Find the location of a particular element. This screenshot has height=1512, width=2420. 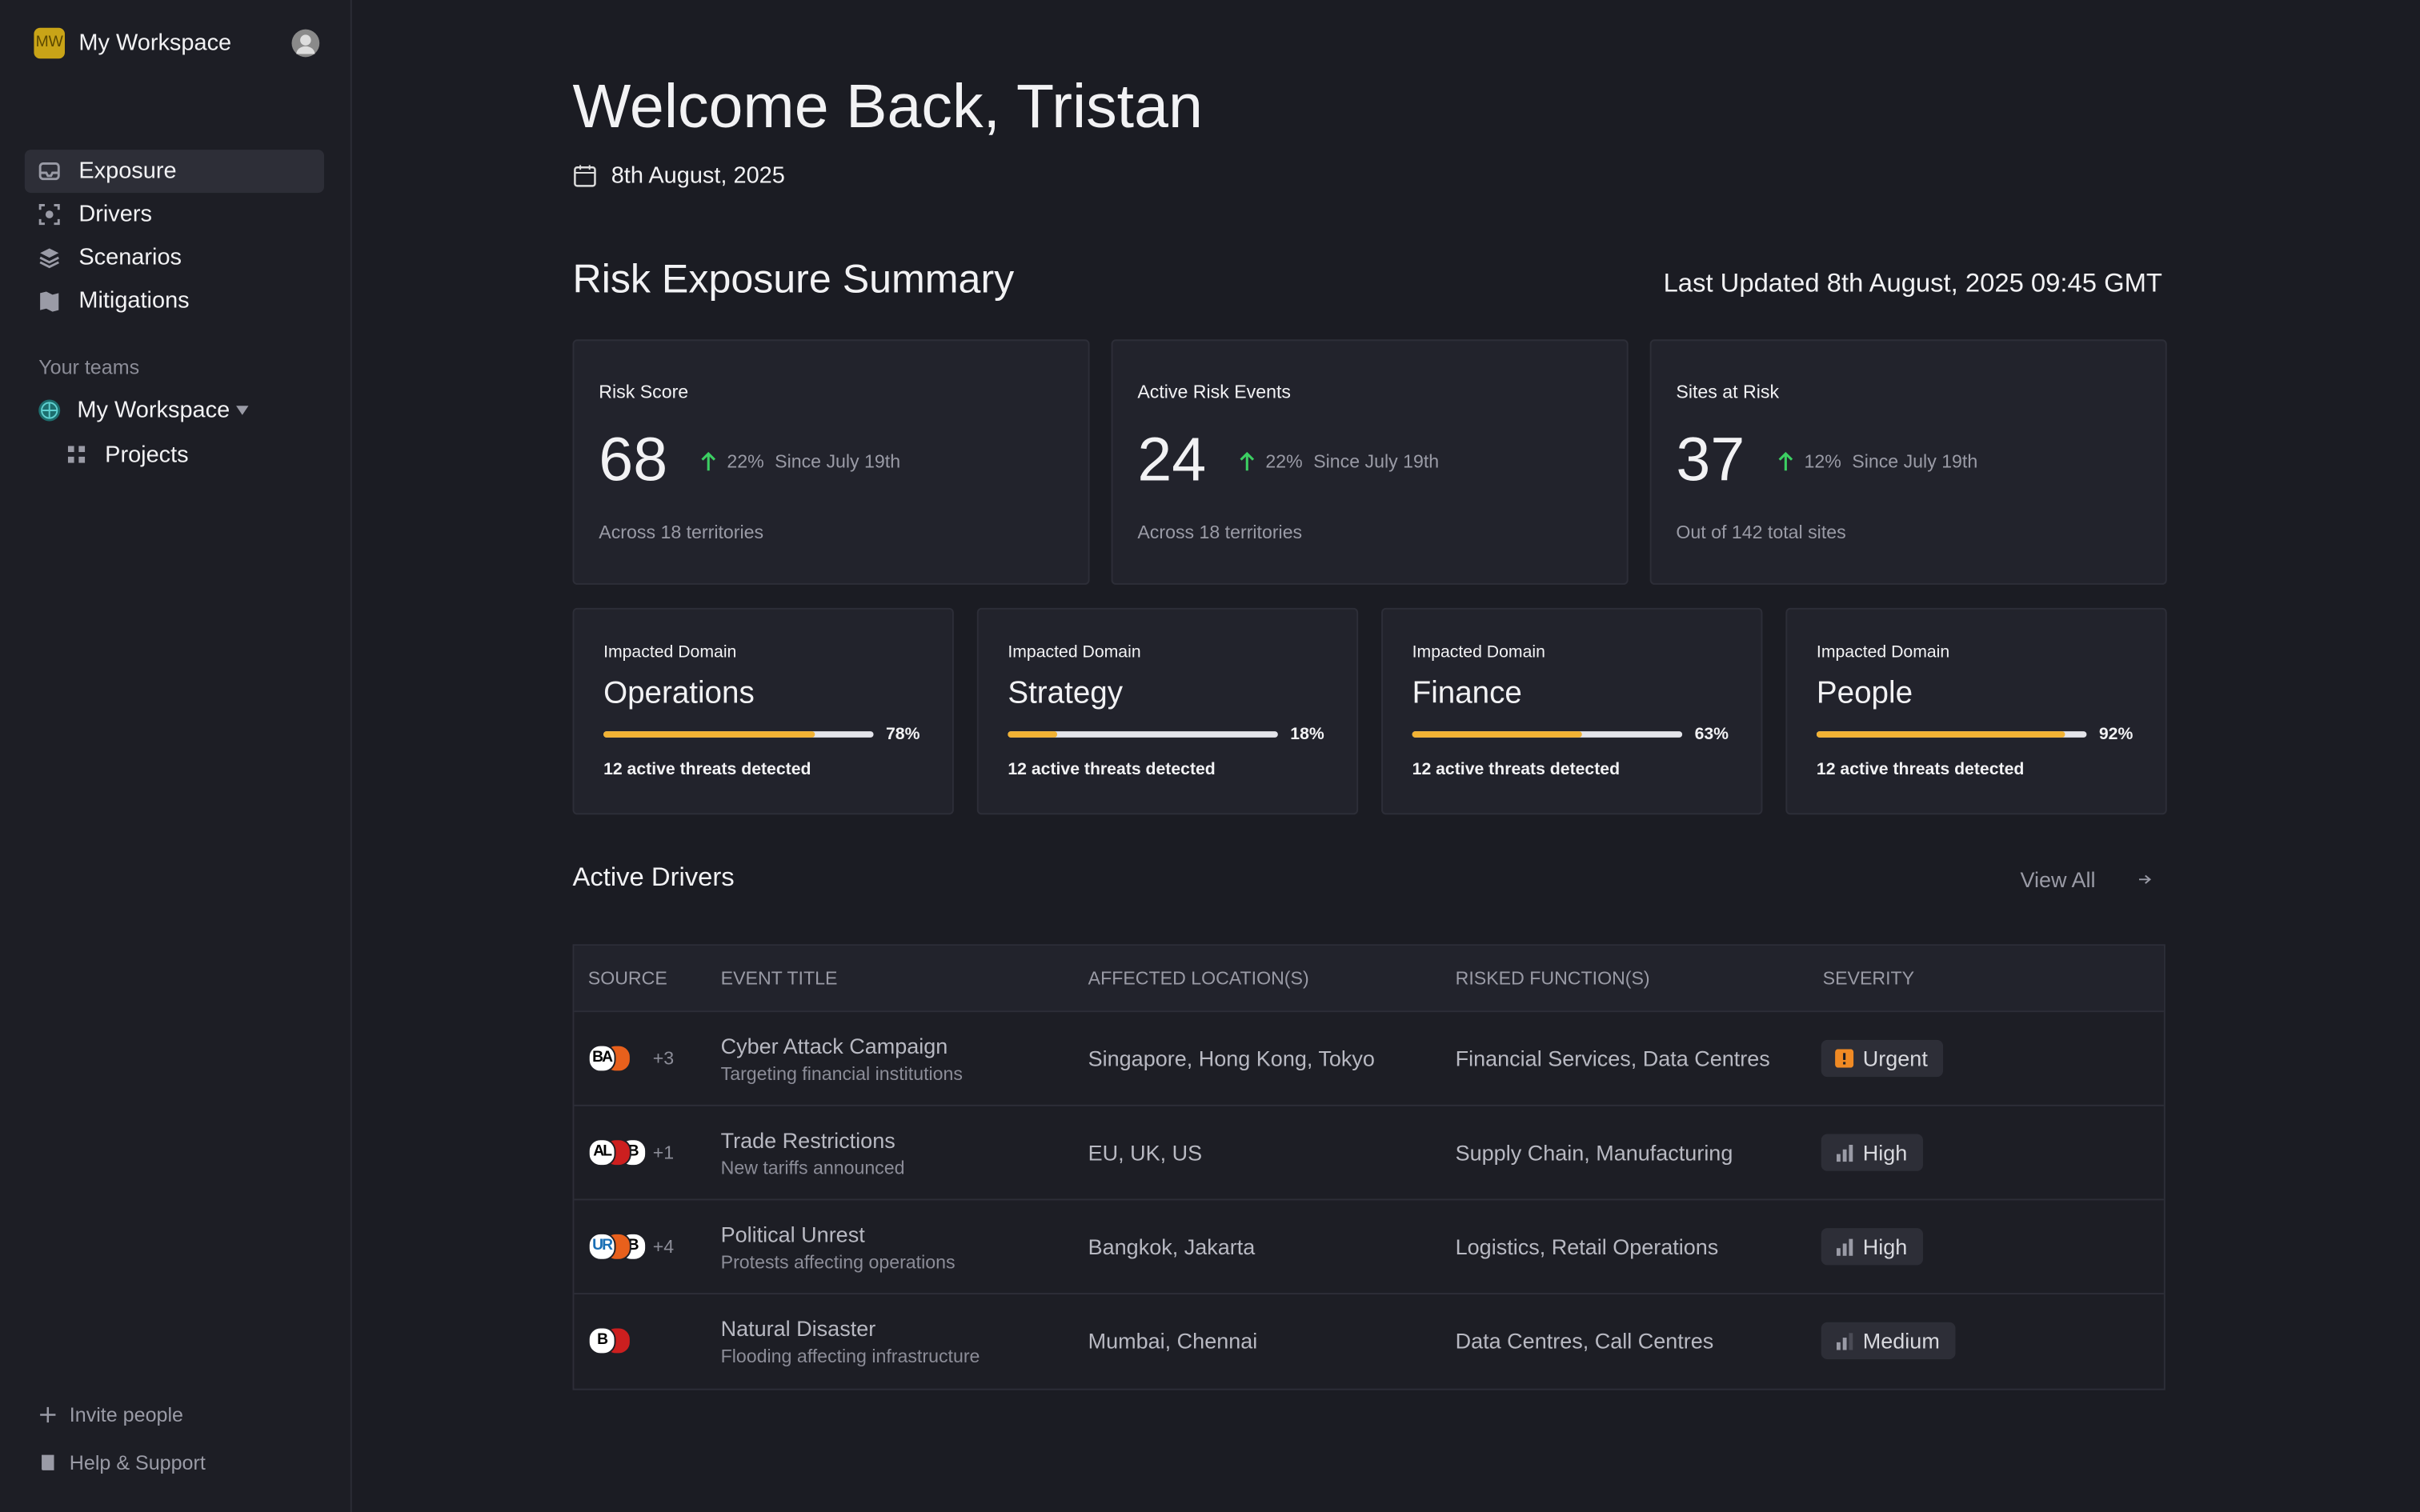

nav-item: Scenarios is located at coordinates (130, 257).